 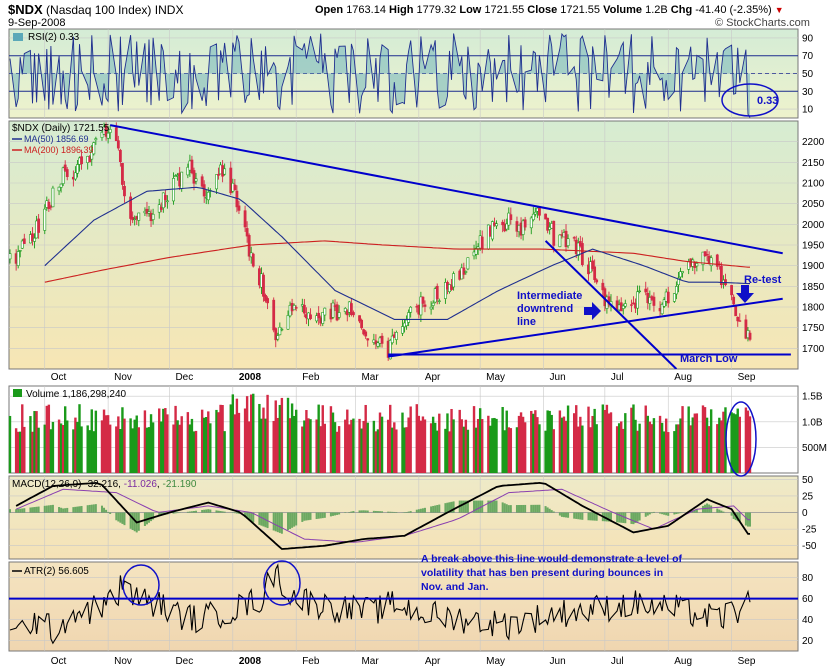 I want to click on rsi-area, so click(x=380, y=75).